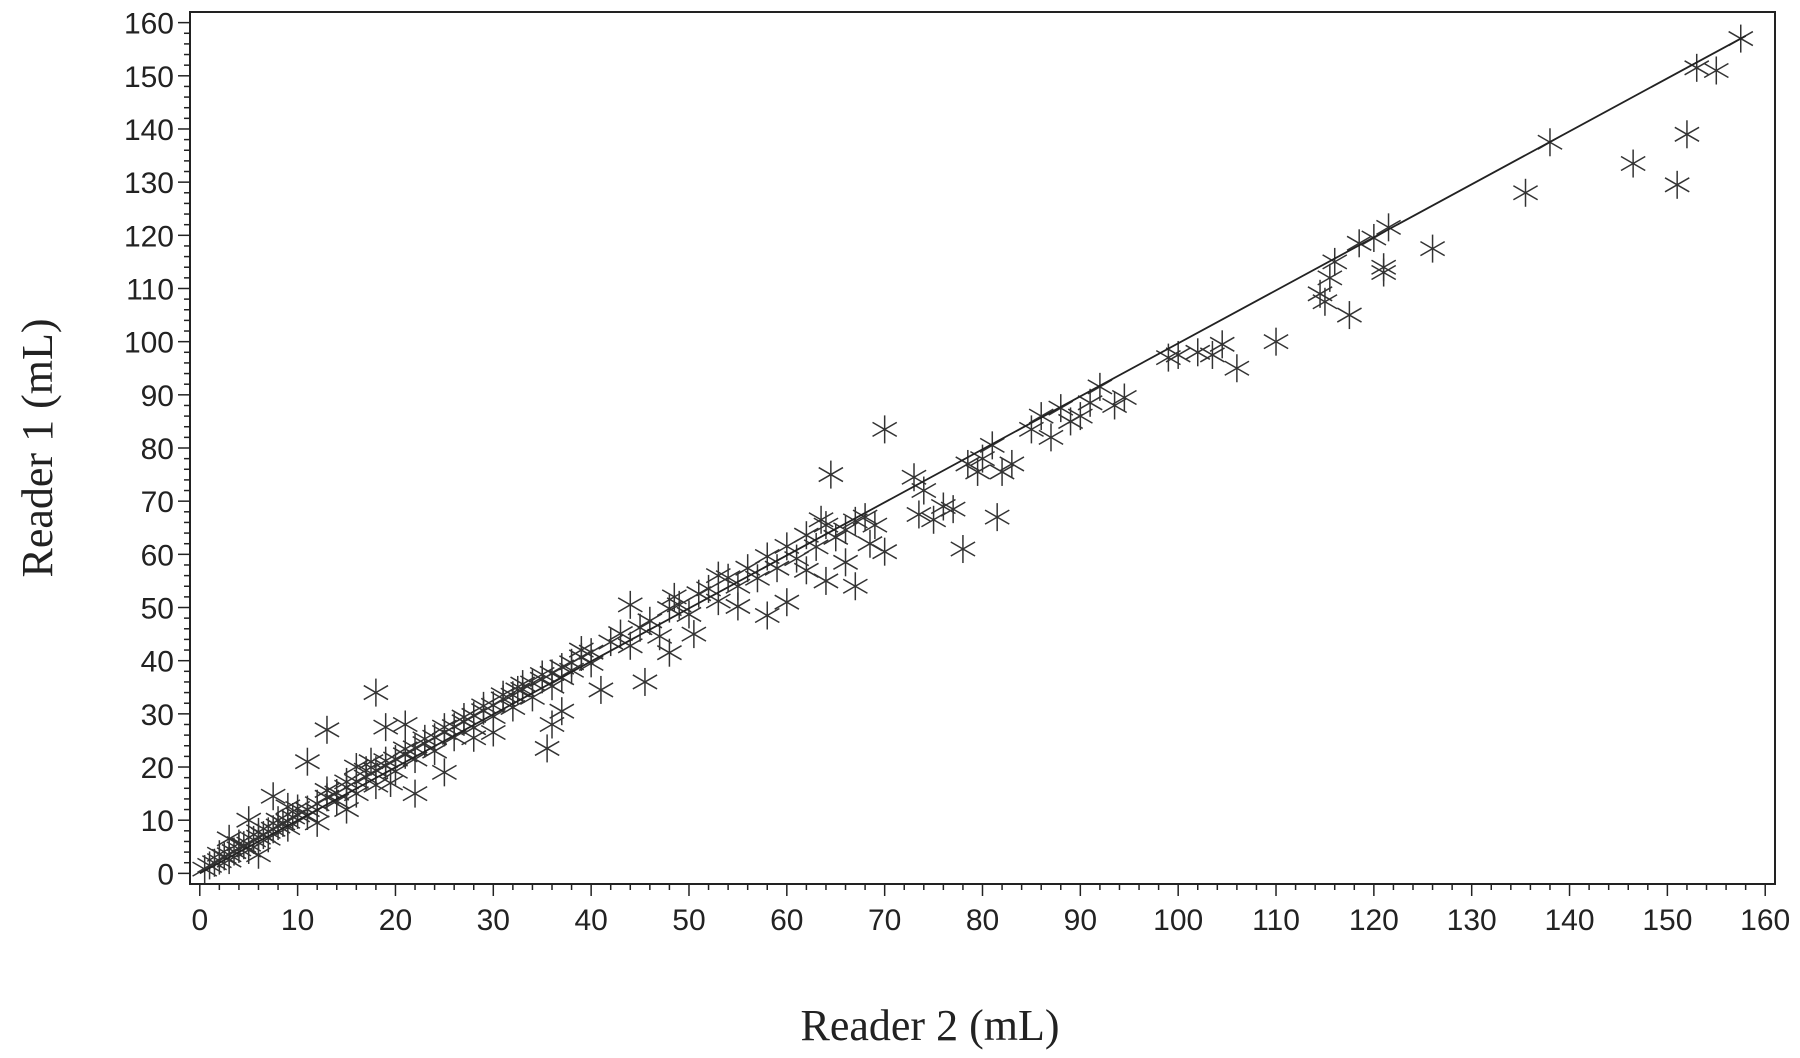  What do you see at coordinates (149, 24) in the screenshot?
I see `y-tick-label: 160` at bounding box center [149, 24].